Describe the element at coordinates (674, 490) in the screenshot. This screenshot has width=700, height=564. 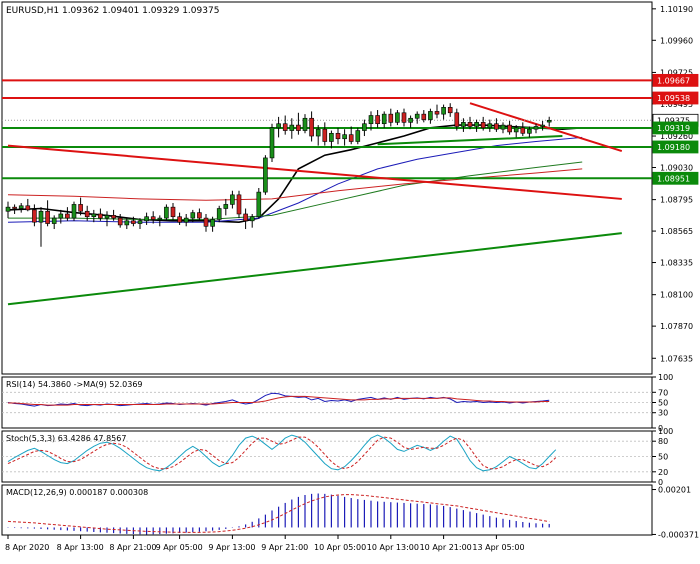
I see `macd-axis-tick: 0.00201` at that location.